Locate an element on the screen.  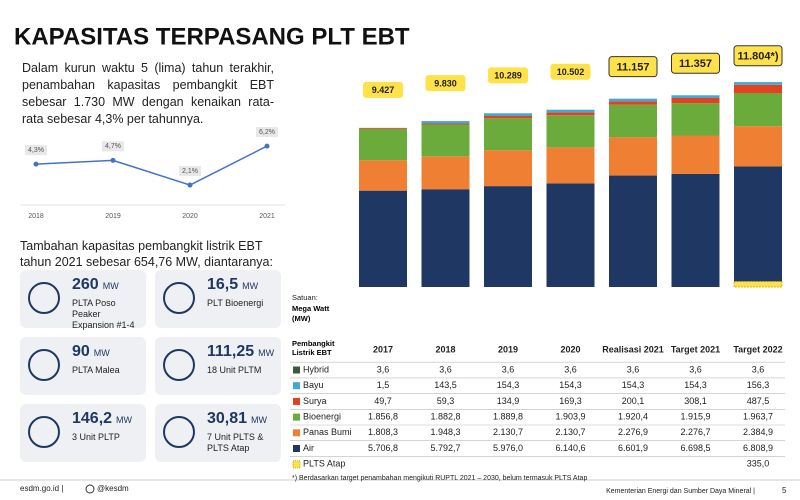
legend-label: Bioenergi is located at coordinates (322, 416).